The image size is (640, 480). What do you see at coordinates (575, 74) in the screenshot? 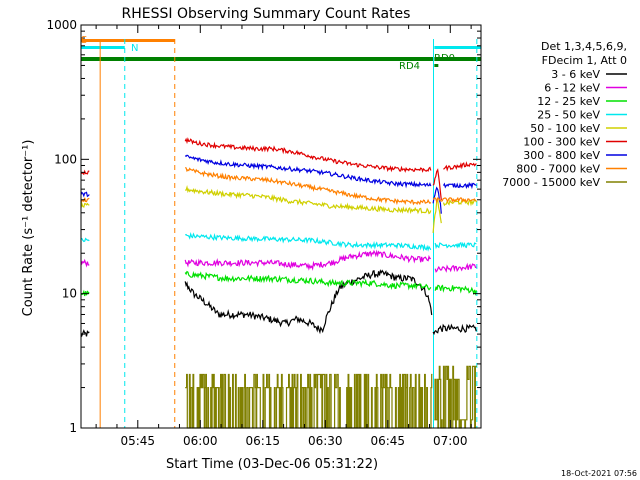
I see `legend-entry-label: 3 - 6 keV` at bounding box center [575, 74].